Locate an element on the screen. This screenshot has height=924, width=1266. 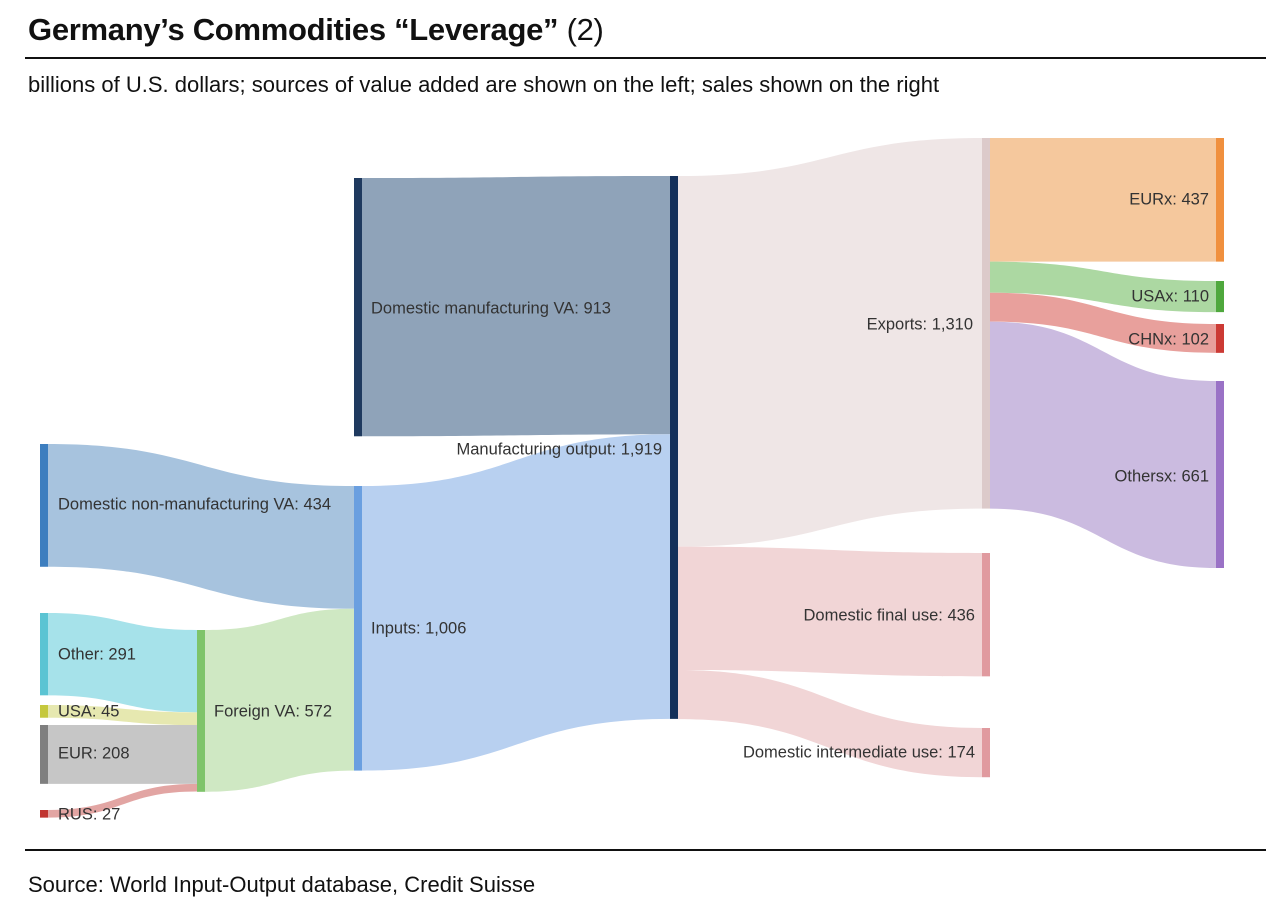
sankey-node-inputs is located at coordinates (358, 628).